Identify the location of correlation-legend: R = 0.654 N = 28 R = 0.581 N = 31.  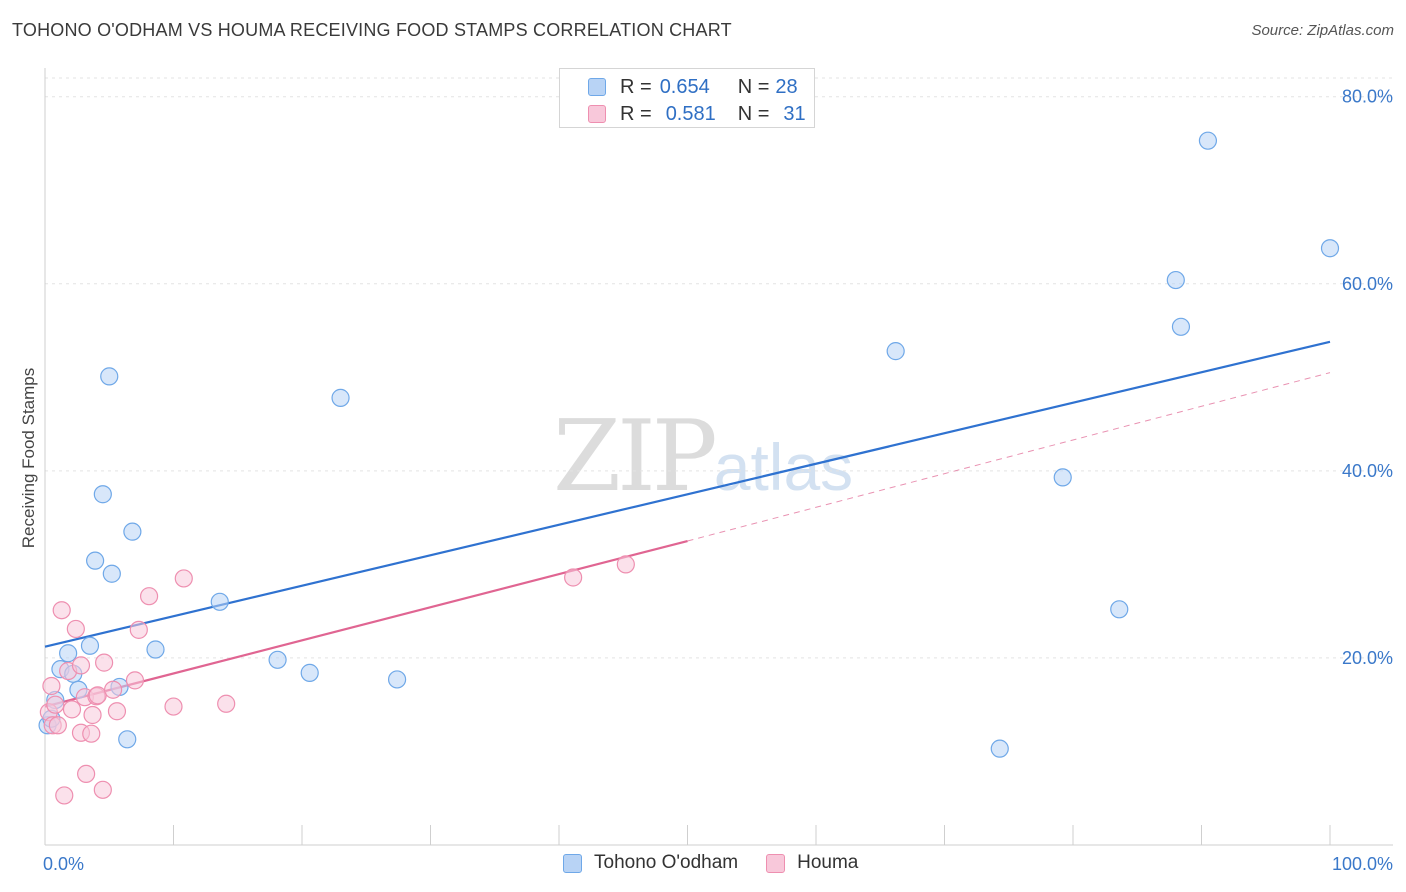
(687, 98).